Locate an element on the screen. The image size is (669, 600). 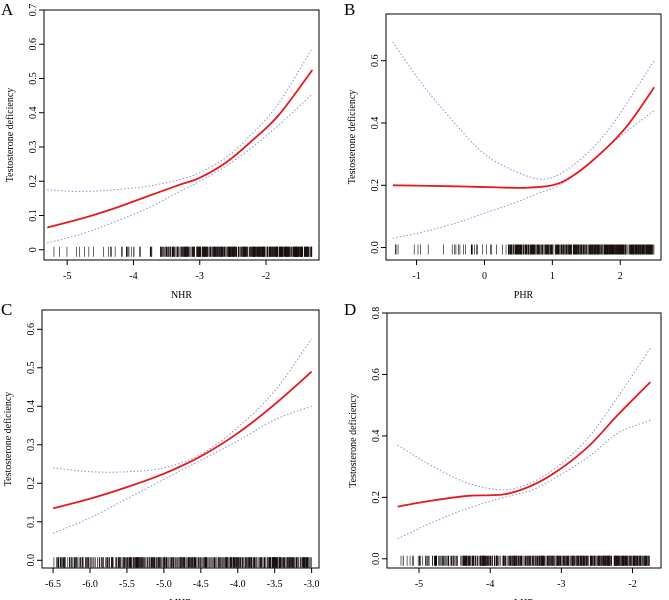
x-tick-label: -6.0 is located at coordinates (90, 584).